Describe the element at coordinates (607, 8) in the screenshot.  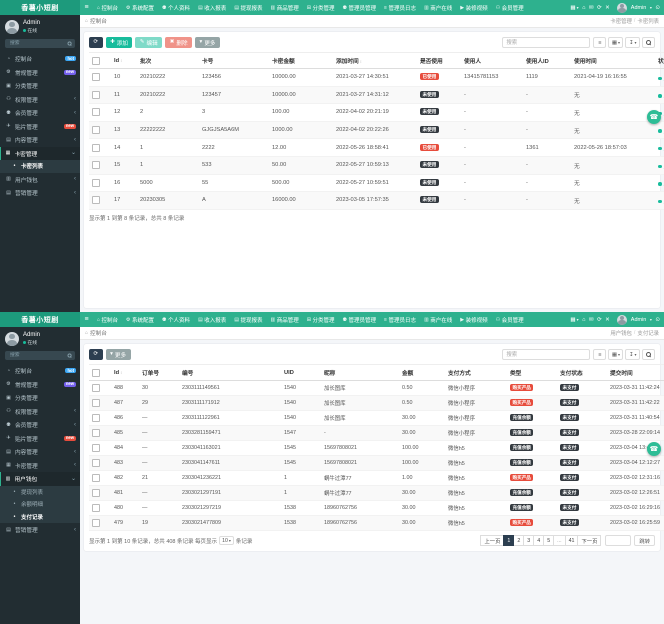
I see `fullscreen-icon: ✕` at that location.